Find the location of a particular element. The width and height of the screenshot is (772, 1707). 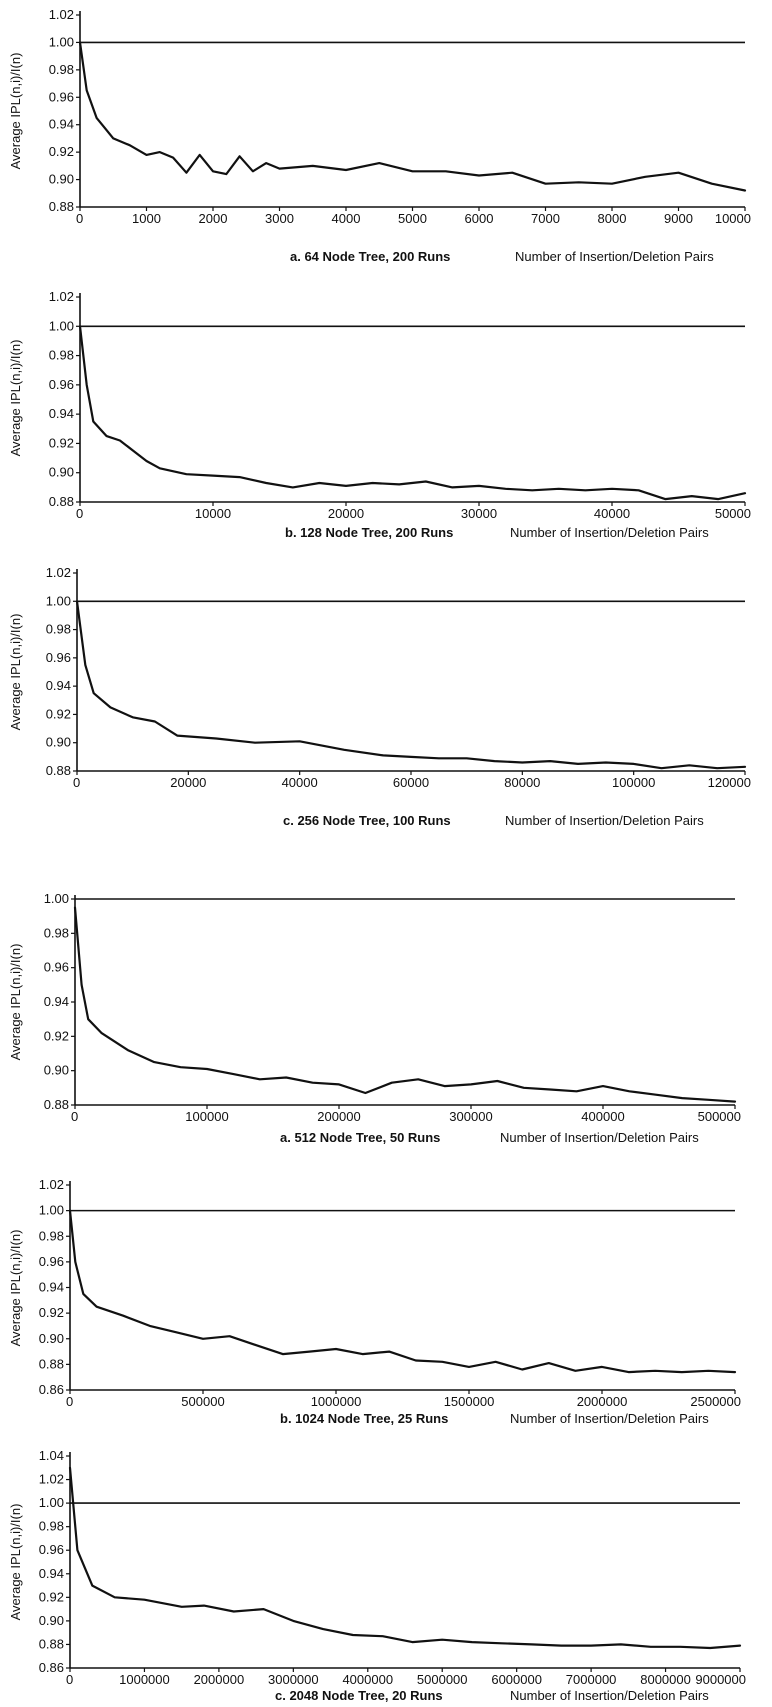

x-tick-label: 8000 is located at coordinates (612, 218).